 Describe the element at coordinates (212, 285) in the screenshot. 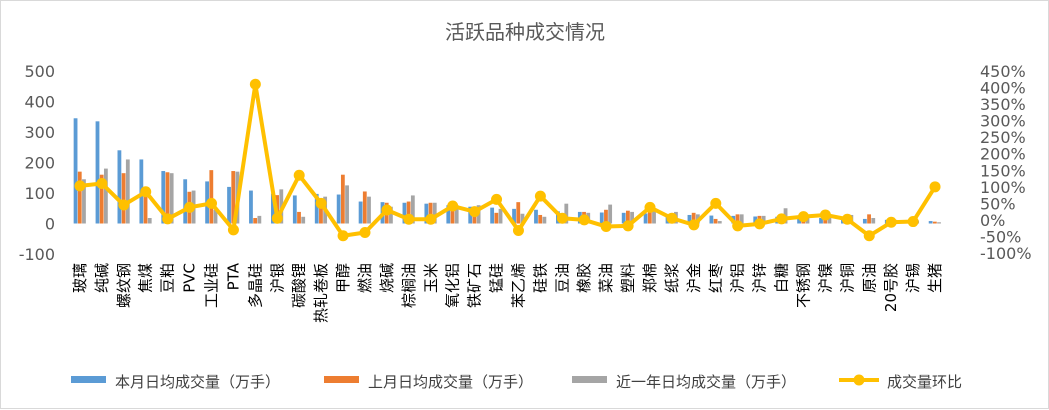

I see `category-label: 工业硅` at that location.